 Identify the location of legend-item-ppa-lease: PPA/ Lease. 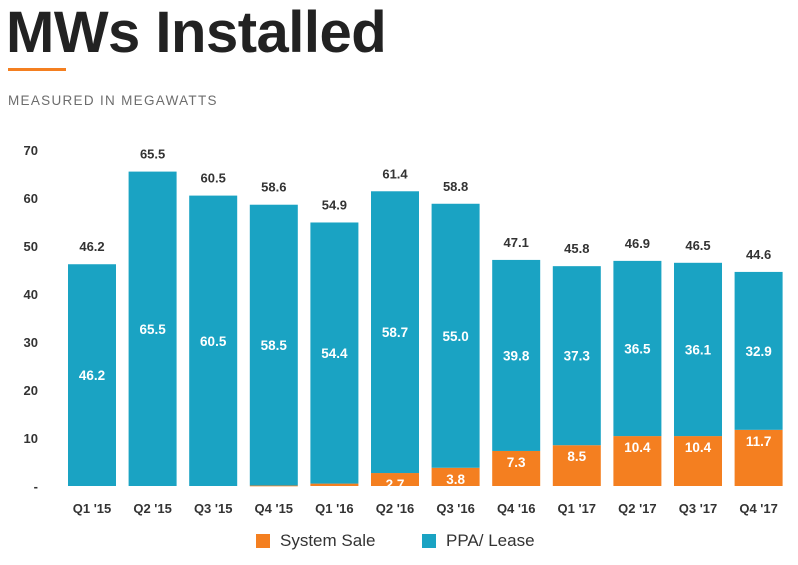
(478, 541).